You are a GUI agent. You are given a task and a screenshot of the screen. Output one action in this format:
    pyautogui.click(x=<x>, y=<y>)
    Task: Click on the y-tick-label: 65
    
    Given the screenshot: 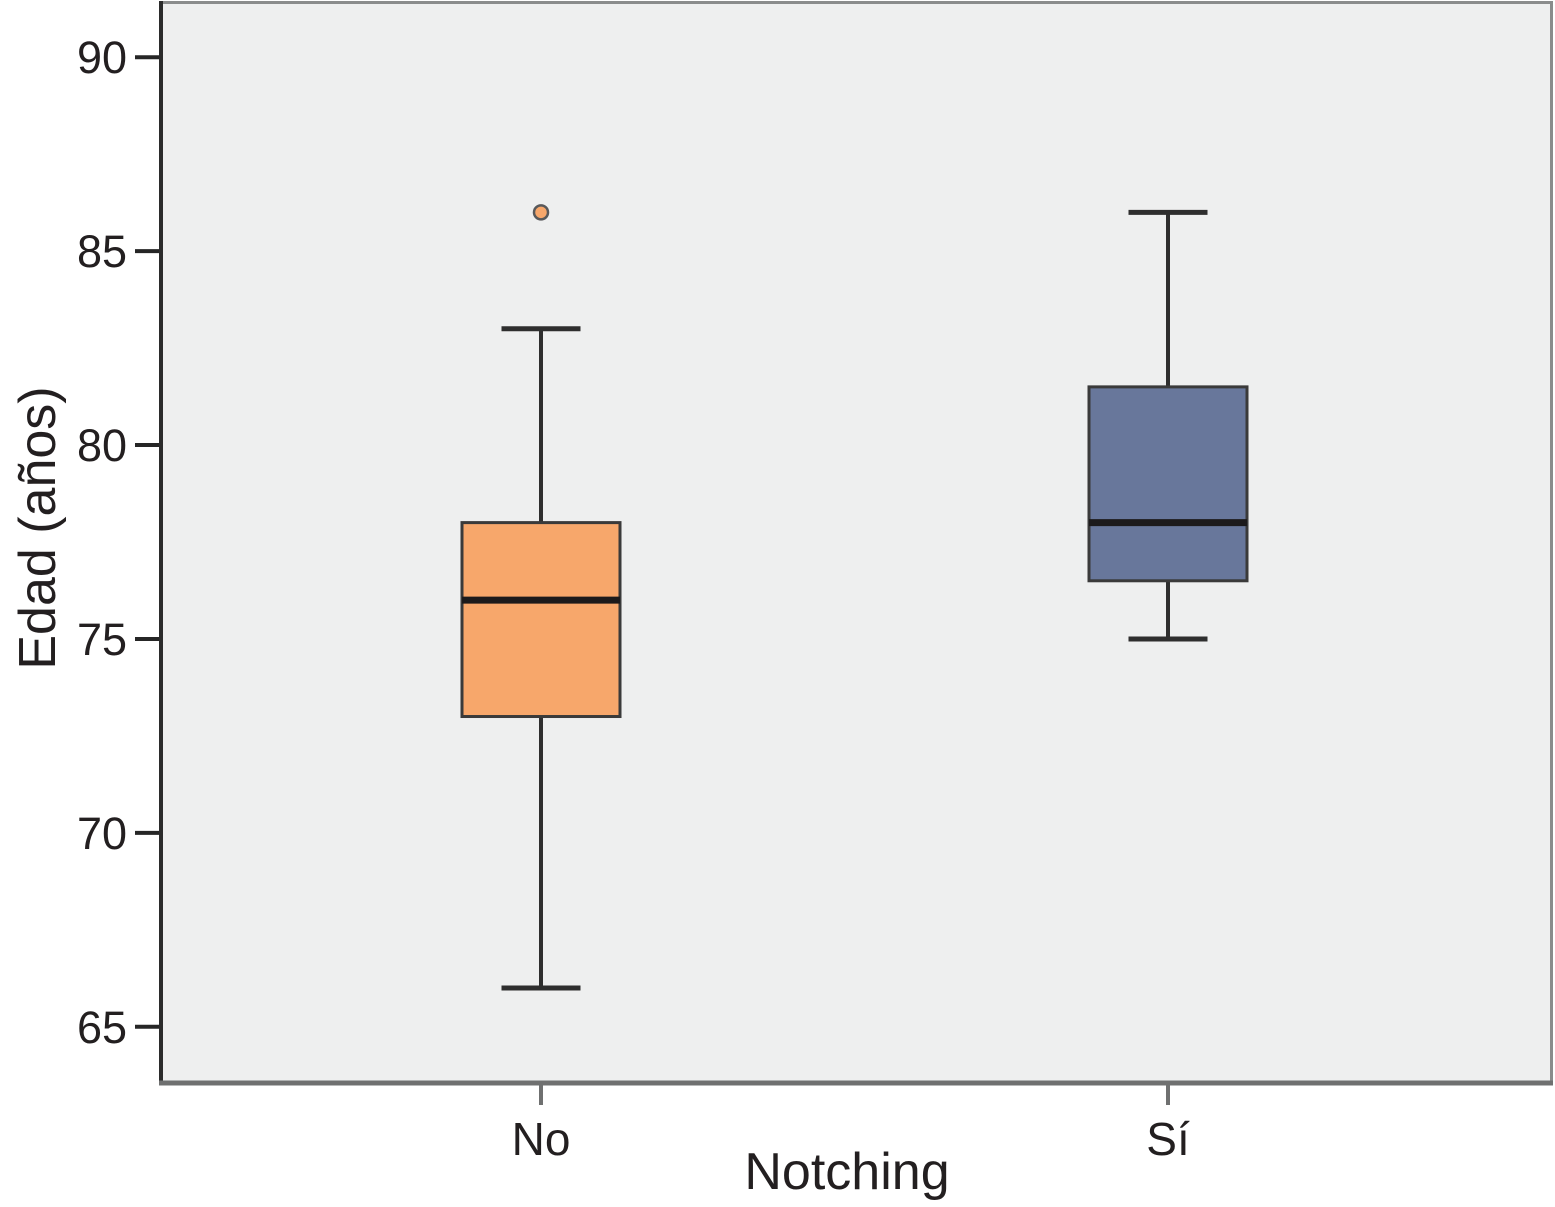 What is the action you would take?
    pyautogui.click(x=101, y=1027)
    